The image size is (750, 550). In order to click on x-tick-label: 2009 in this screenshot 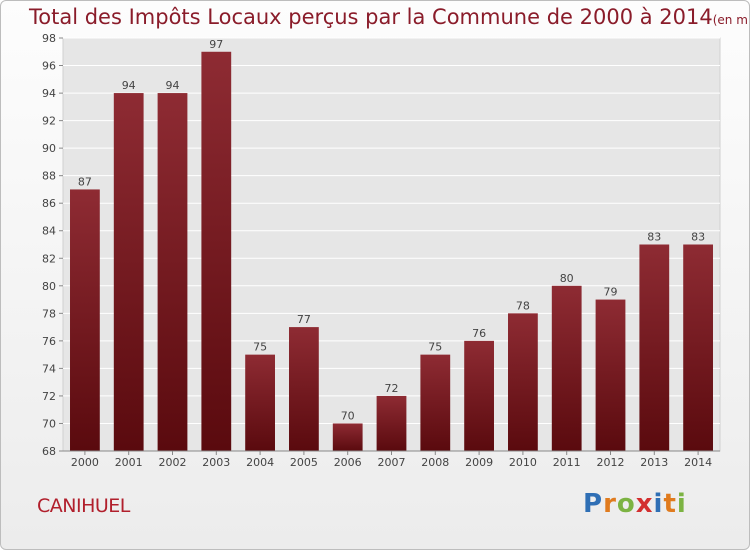, I will do `click(479, 462)`.